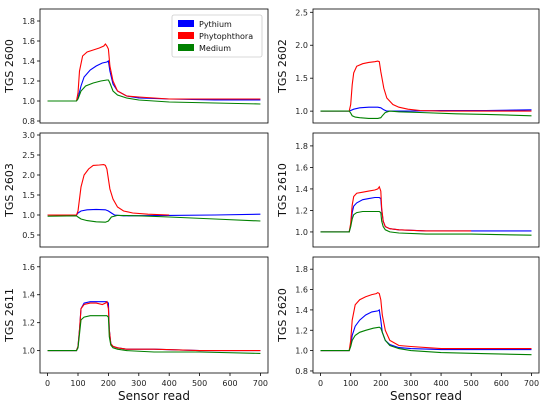 This screenshot has width=550, height=405. I want to click on y-axis-label: TGS 2600, so click(9, 66).